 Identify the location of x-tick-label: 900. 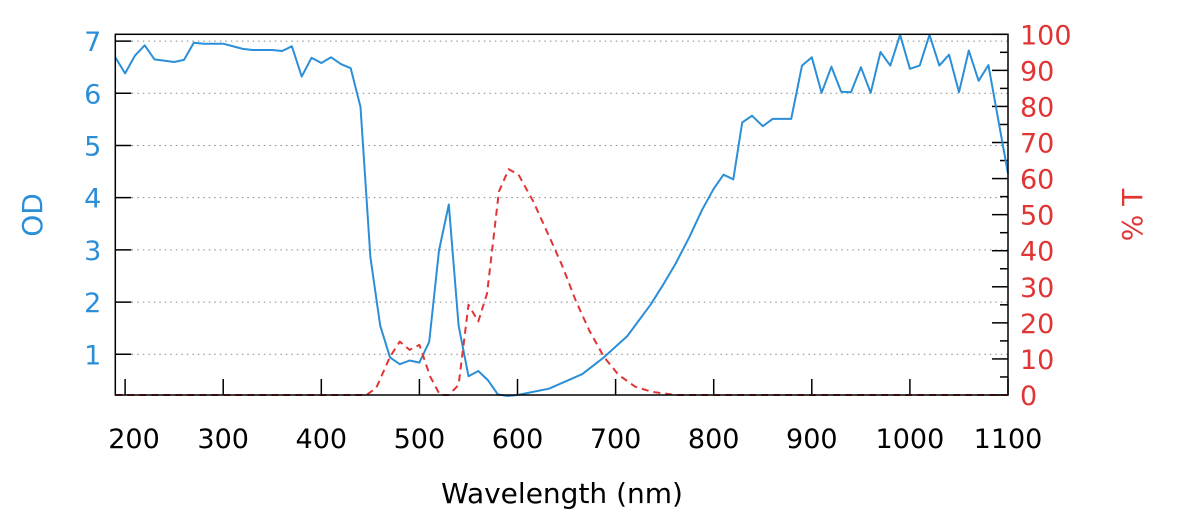
(812, 439).